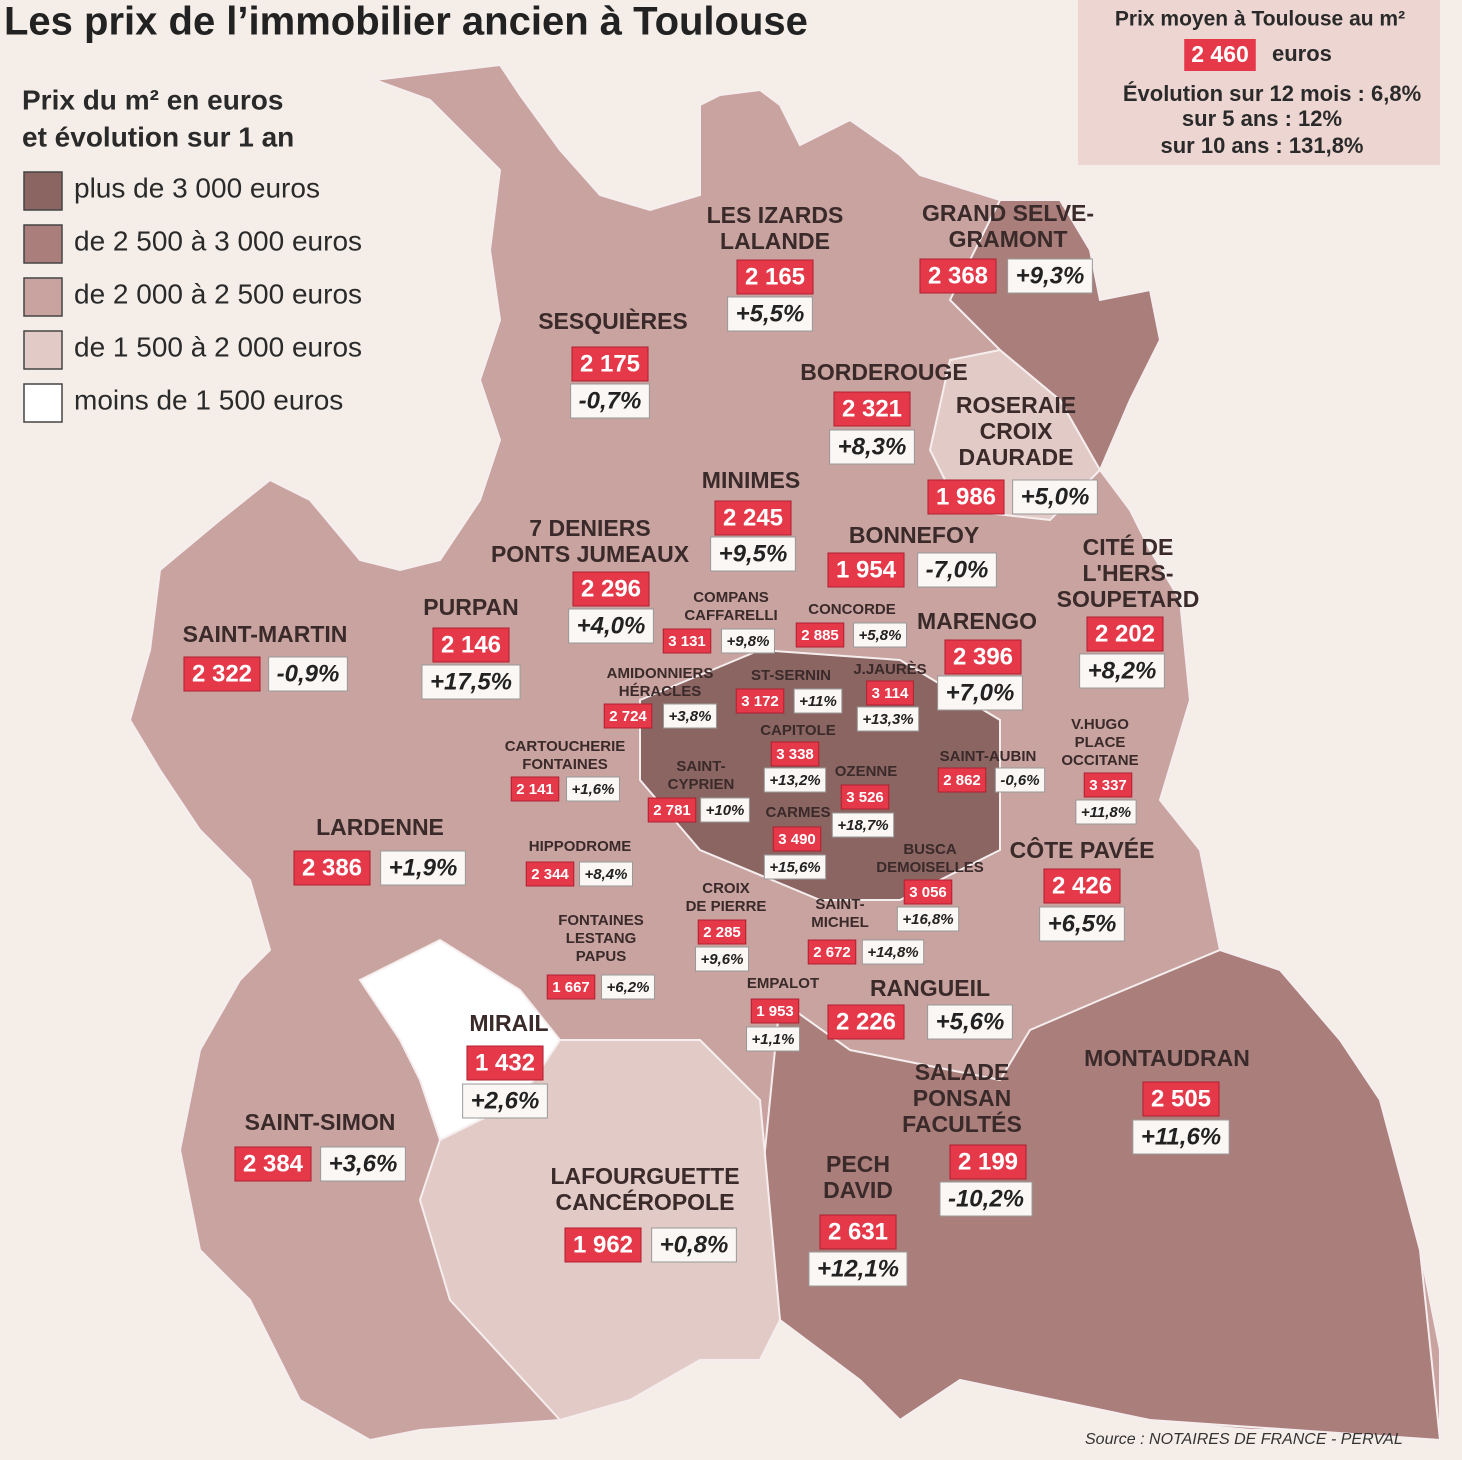 This screenshot has width=1462, height=1460. I want to click on district-name: LALANDE, so click(775, 241).